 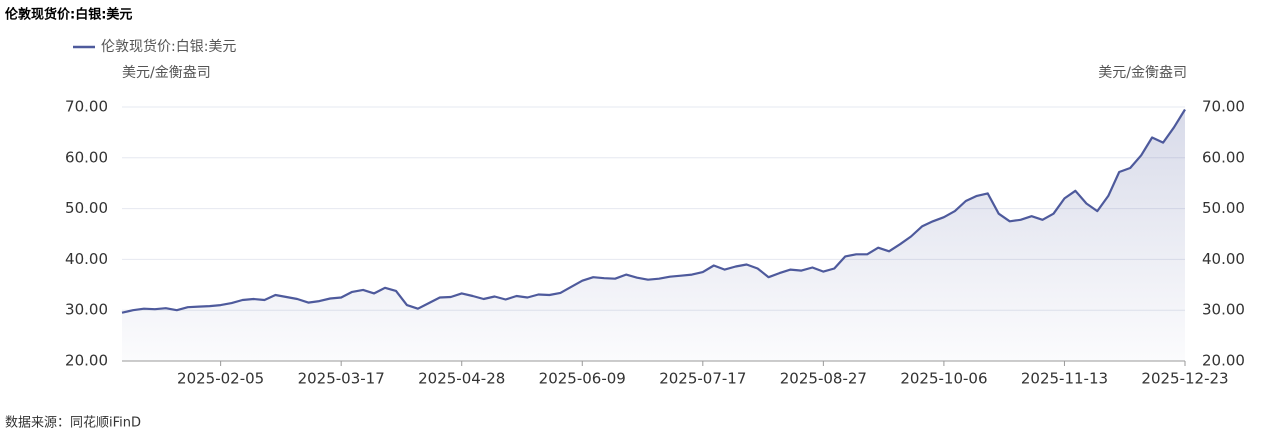 What do you see at coordinates (1223, 157) in the screenshot?
I see `y2-tick-label: 60.00` at bounding box center [1223, 157].